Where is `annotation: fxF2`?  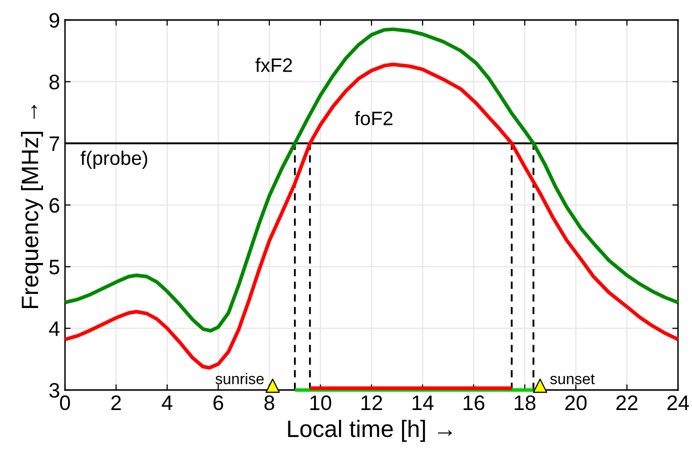 annotation: fxF2 is located at coordinates (273, 65).